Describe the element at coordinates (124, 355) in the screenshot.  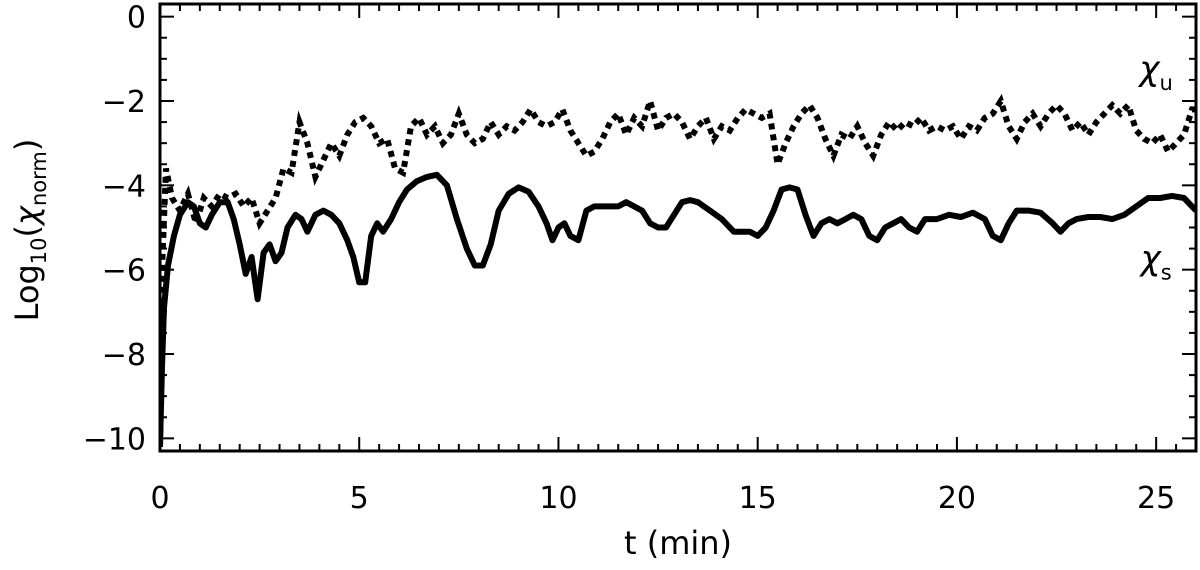
I see `y-tick-label: −8` at that location.